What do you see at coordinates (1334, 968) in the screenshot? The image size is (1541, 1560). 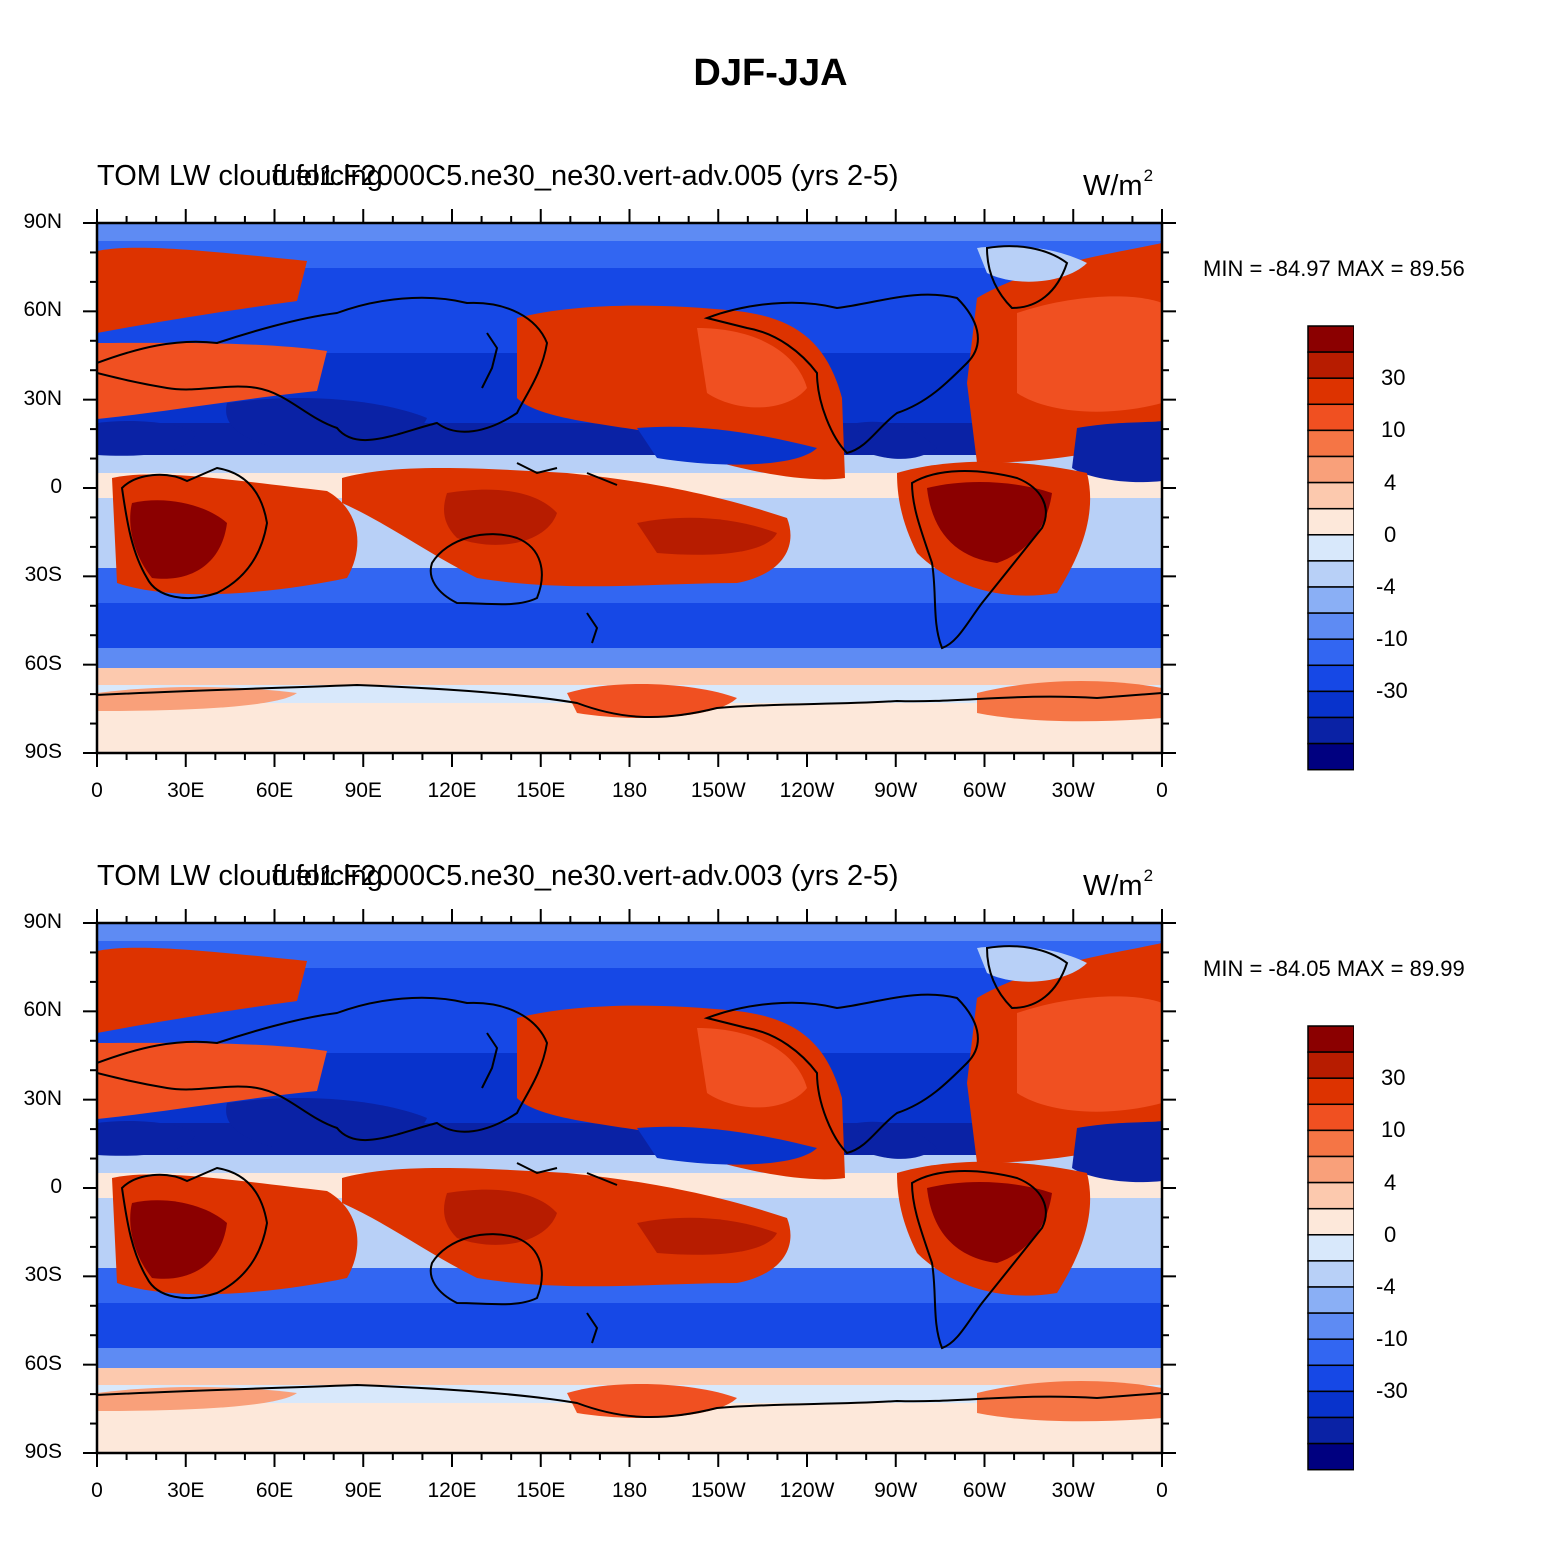 I see `min-max-stats: MIN = -84.05 MAX = 89.99` at bounding box center [1334, 968].